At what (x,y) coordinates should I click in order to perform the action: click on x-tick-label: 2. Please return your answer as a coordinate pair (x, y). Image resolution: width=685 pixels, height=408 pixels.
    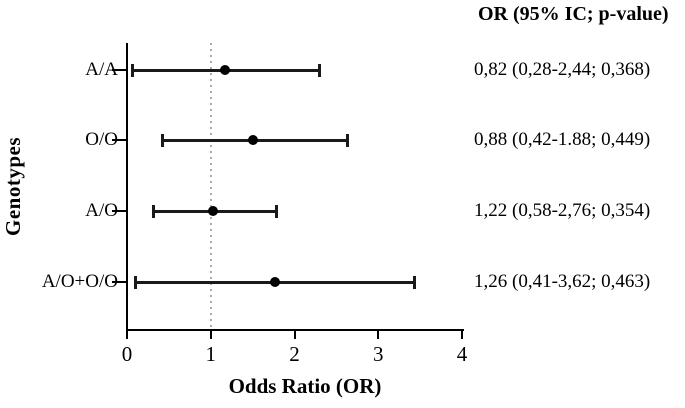
    Looking at the image, I should click on (294, 354).